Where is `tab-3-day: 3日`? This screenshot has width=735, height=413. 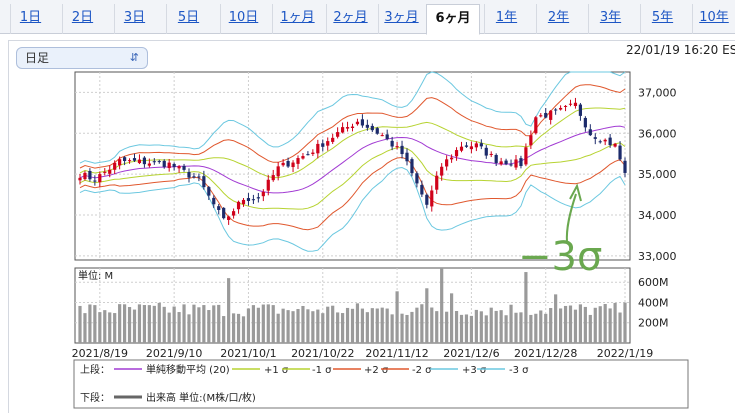 tab-3-day: 3日 is located at coordinates (134, 19).